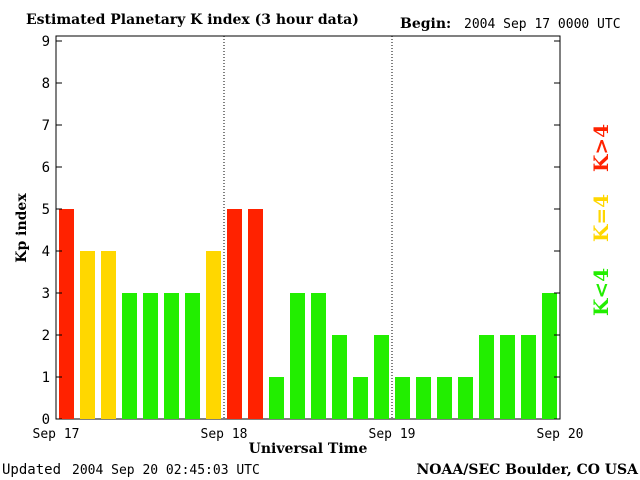  What do you see at coordinates (528, 470) in the screenshot?
I see `source-credit: NOAA/SEC Boulder, CO USA` at bounding box center [528, 470].